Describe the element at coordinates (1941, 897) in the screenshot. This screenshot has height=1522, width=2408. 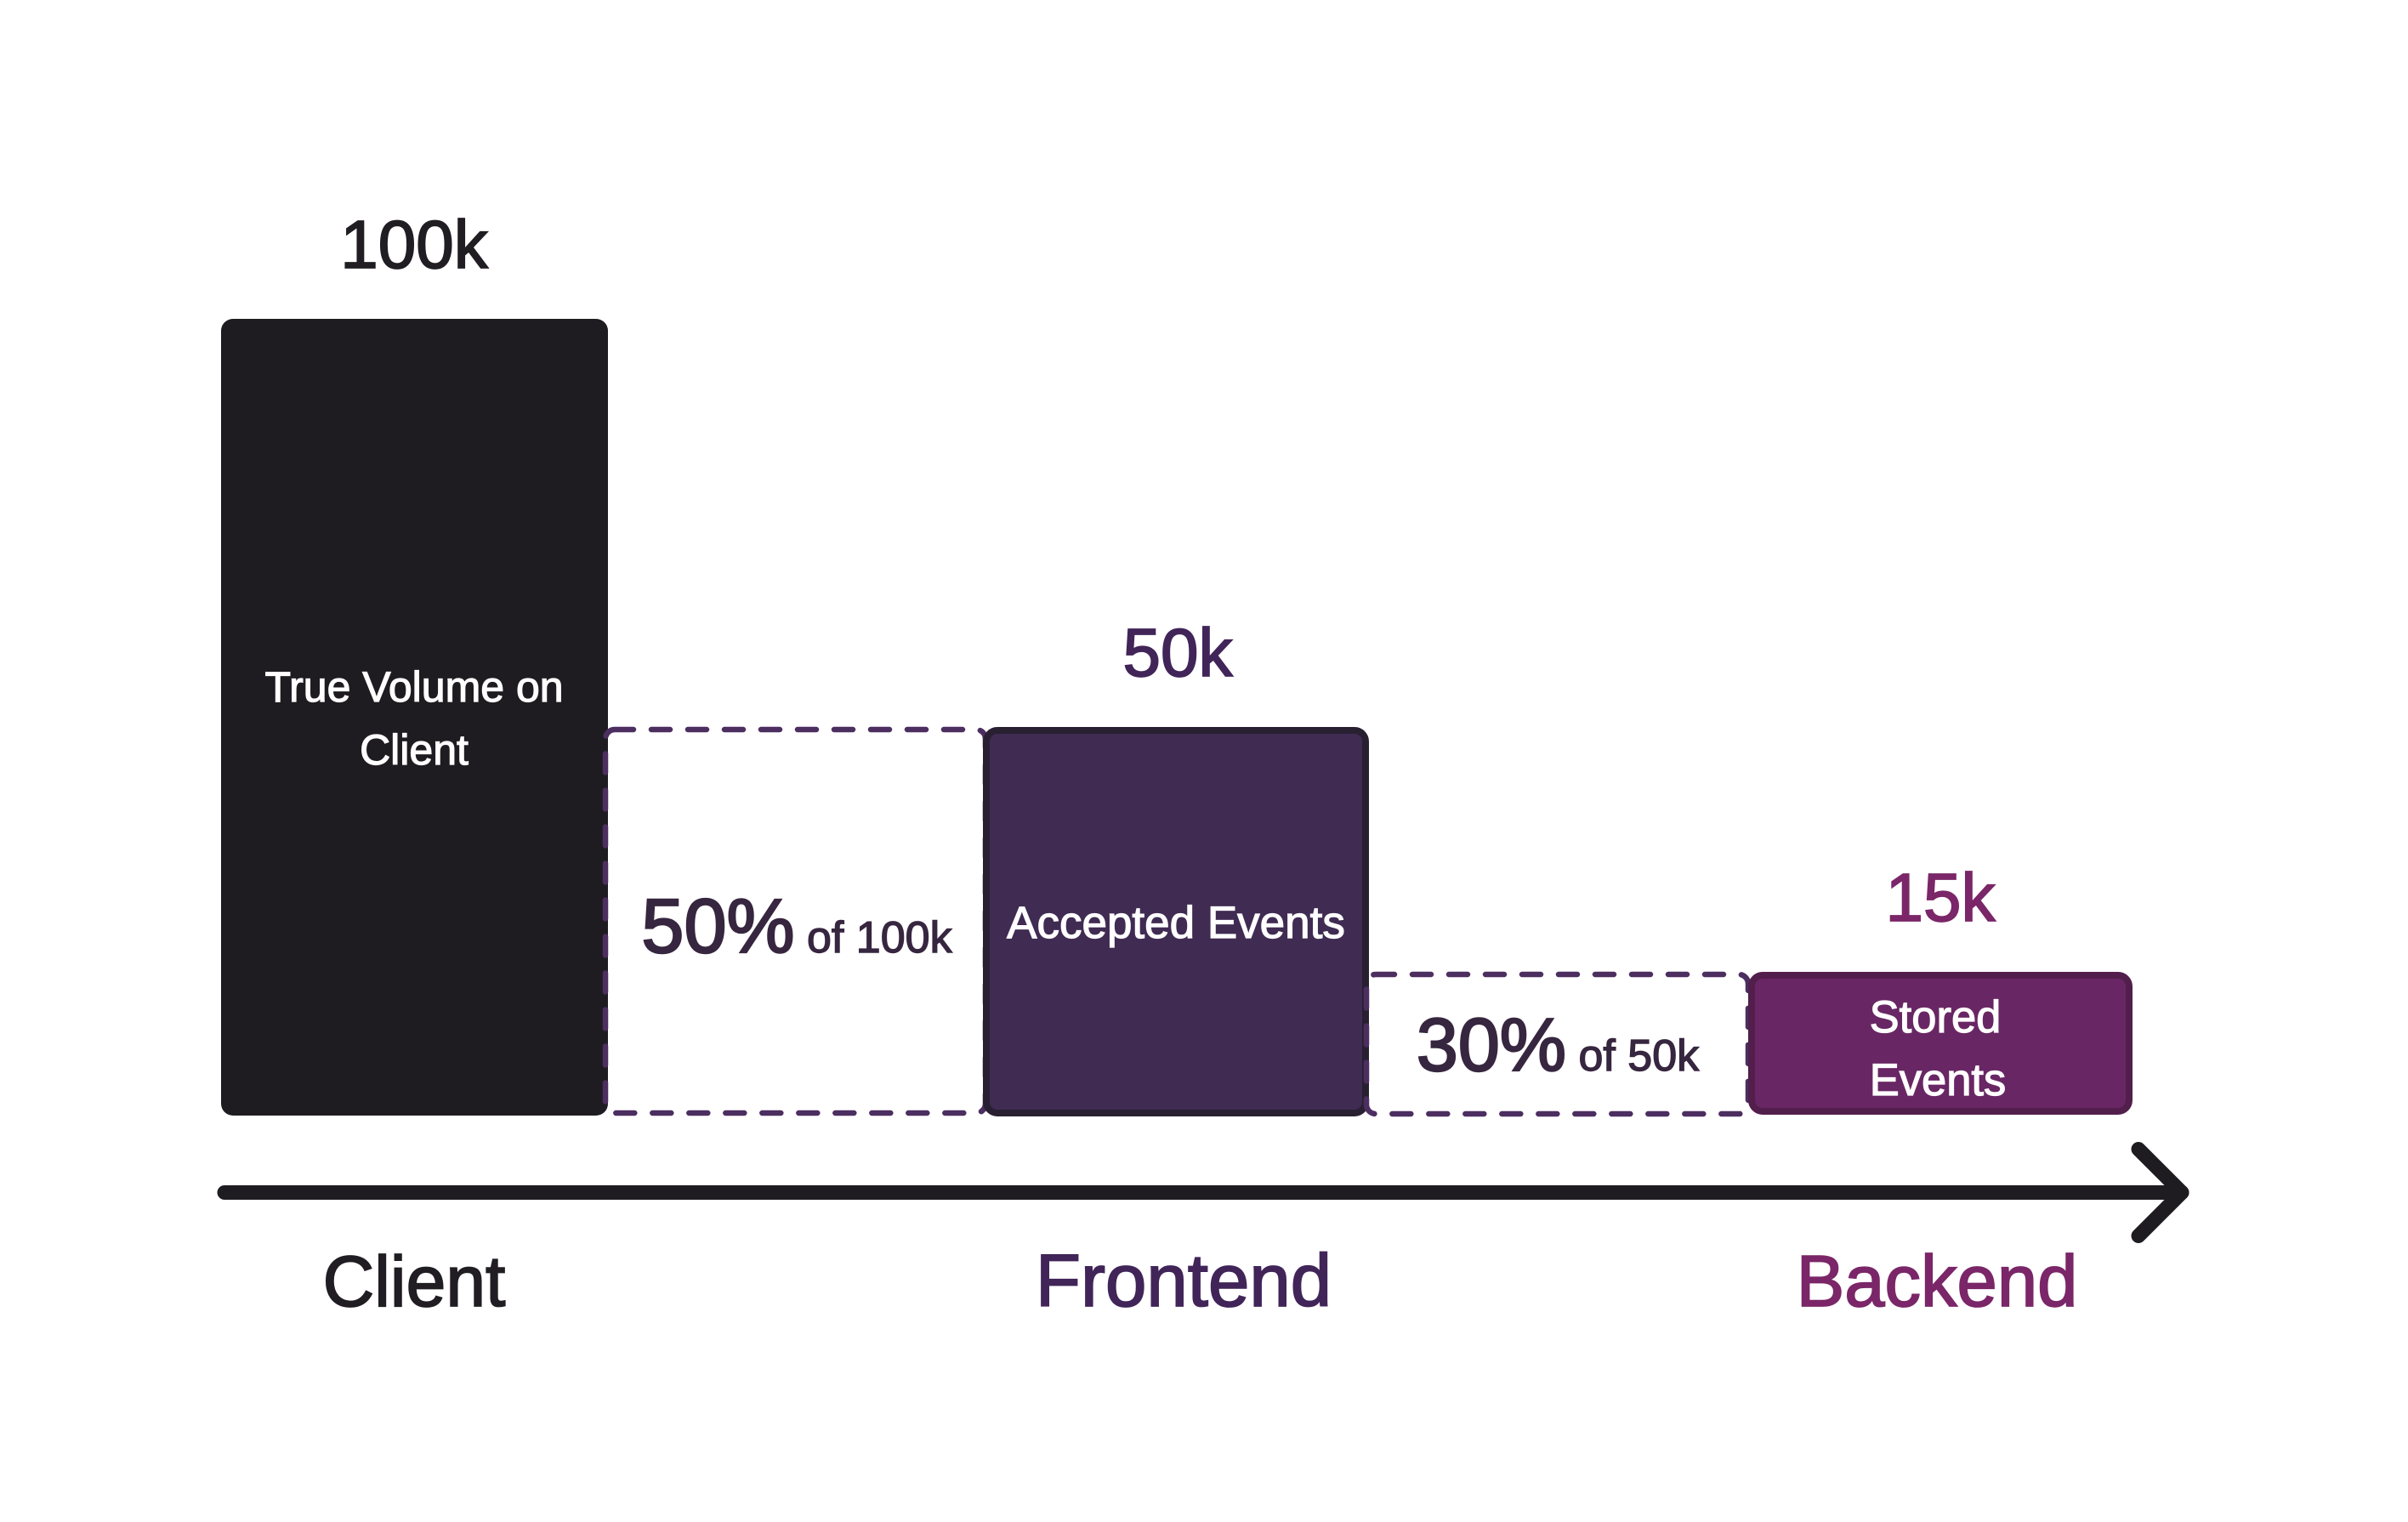
I see `svg-text: 15k` at that location.